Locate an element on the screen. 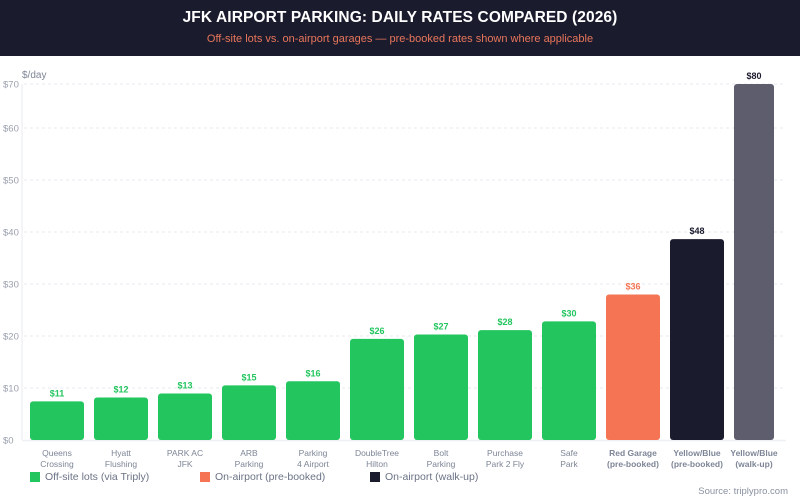 This screenshot has height=500, width=800. x-tick-label: Flushing is located at coordinates (121, 464).